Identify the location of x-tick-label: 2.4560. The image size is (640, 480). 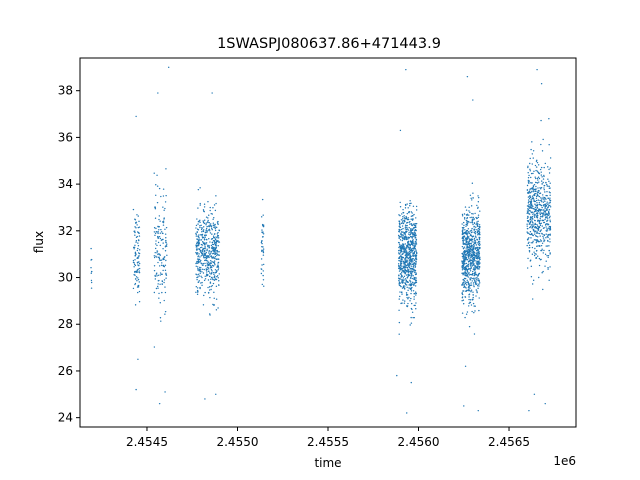
(419, 442).